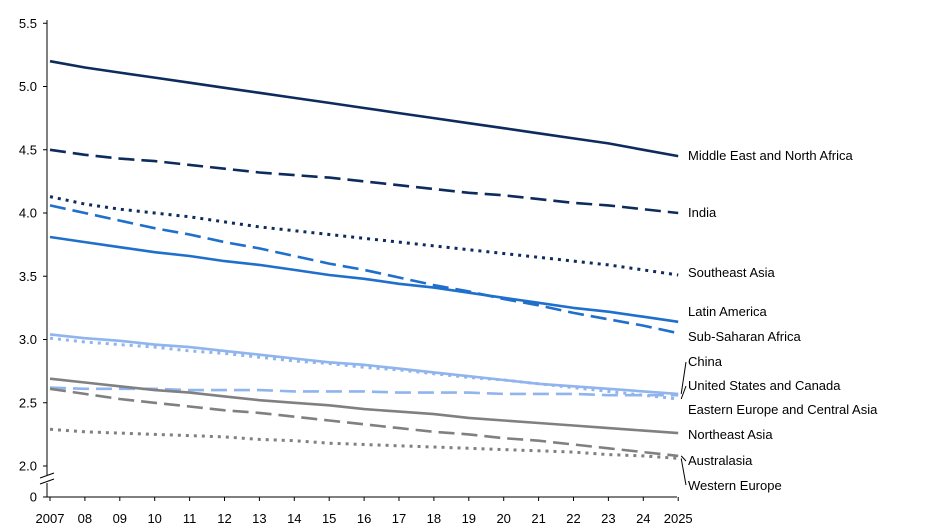  Describe the element at coordinates (771, 155) in the screenshot. I see `series-label-middle-east-and-north-africa: Middle East and North Africa` at that location.